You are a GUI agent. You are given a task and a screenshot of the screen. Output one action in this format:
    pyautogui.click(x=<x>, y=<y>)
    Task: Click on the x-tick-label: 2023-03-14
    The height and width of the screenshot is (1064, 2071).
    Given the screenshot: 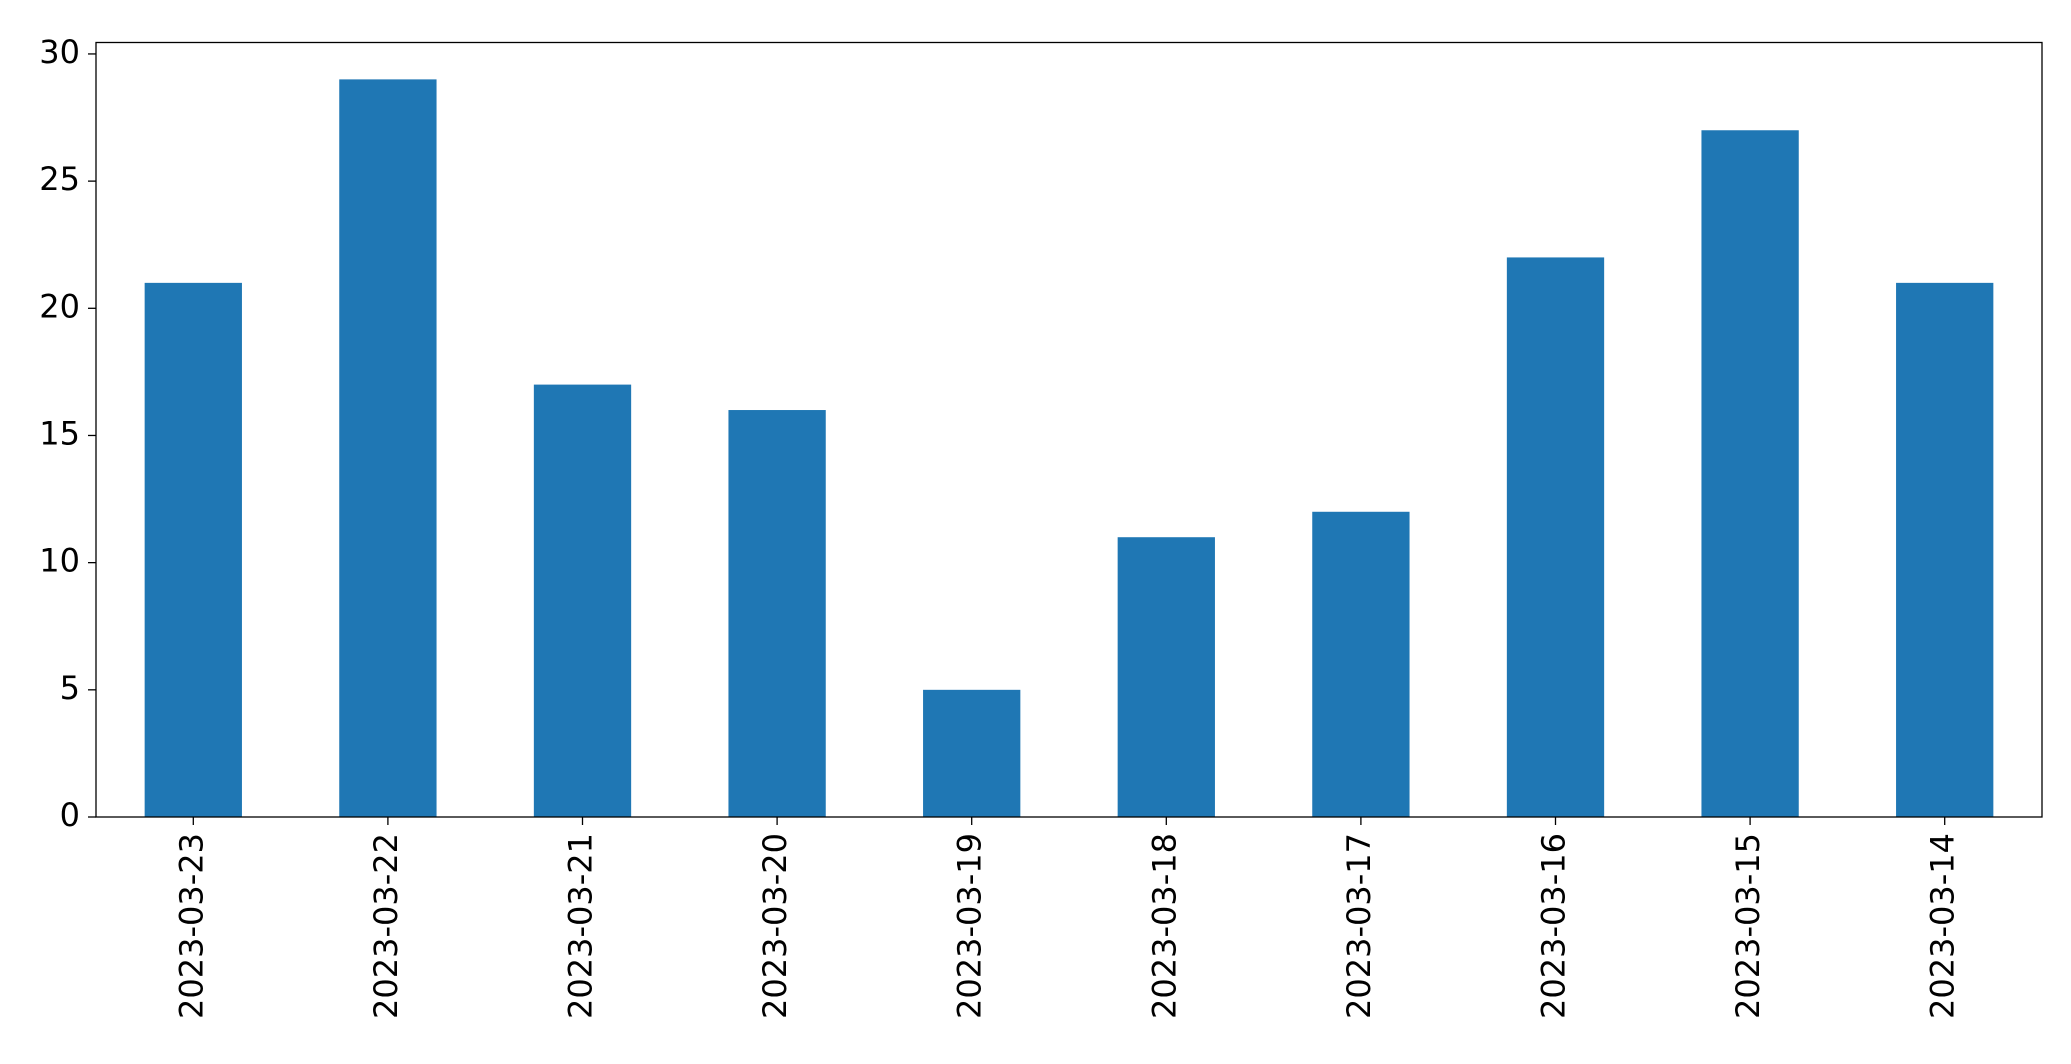 What is the action you would take?
    pyautogui.click(x=1943, y=926)
    